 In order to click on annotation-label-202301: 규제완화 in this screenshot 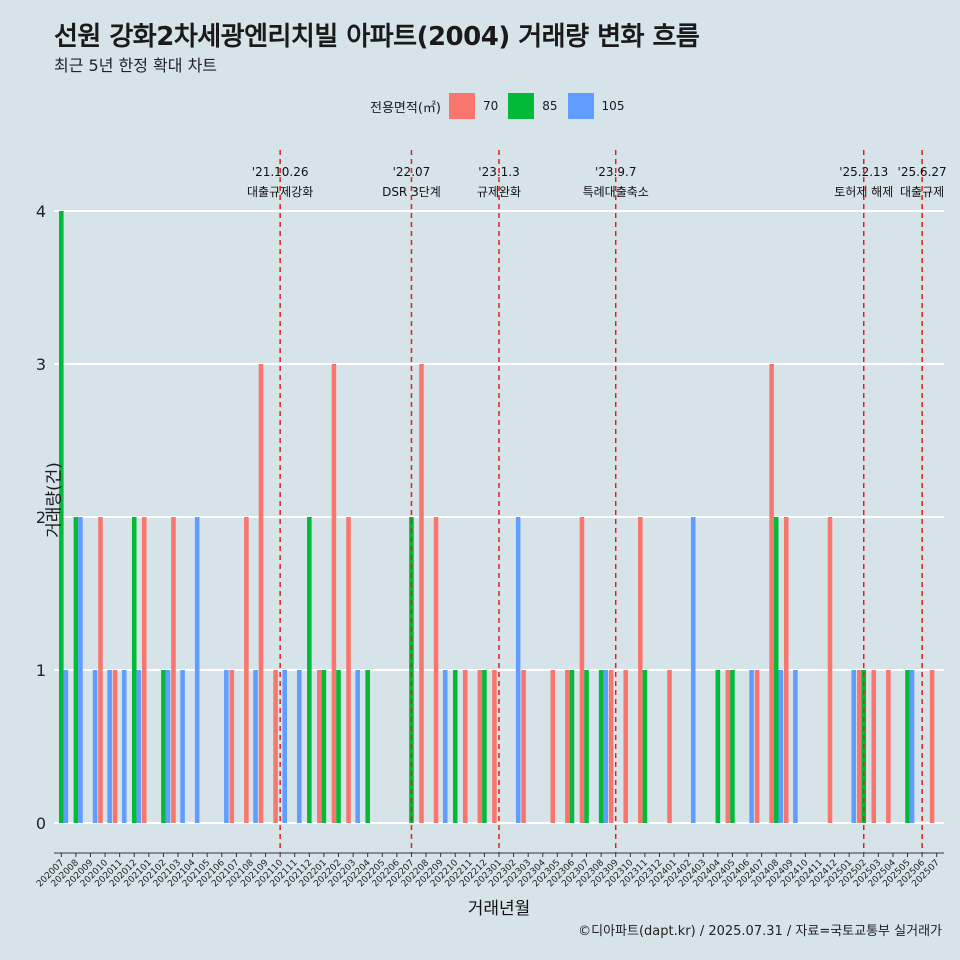, I will do `click(499, 192)`.